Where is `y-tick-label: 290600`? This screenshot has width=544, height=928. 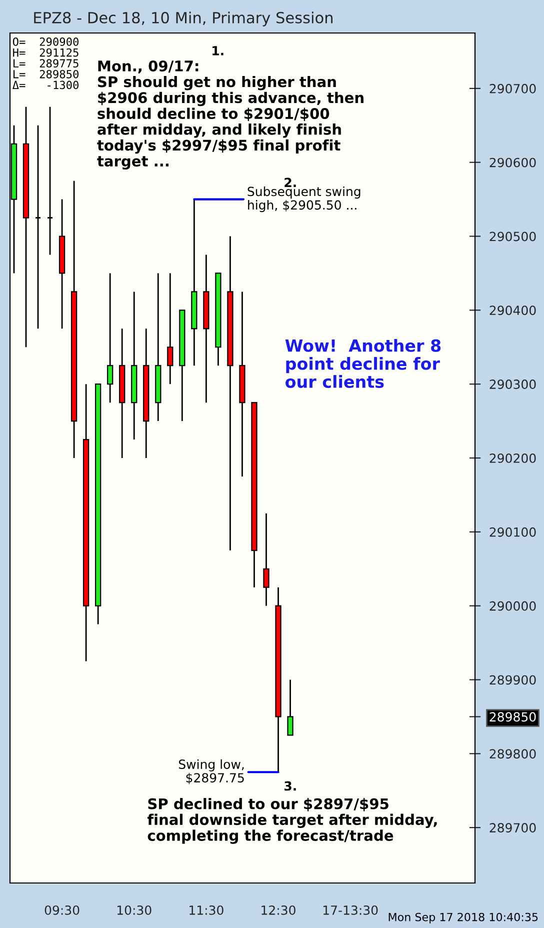
y-tick-label: 290600 is located at coordinates (513, 163).